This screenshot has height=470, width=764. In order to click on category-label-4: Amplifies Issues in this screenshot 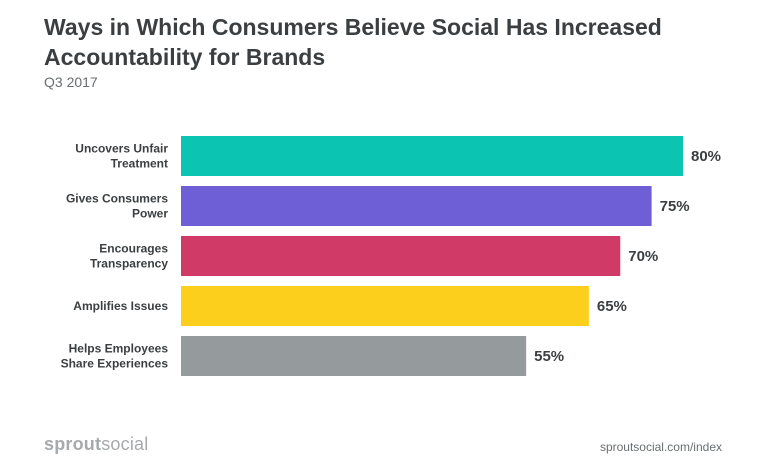, I will do `click(120, 306)`.